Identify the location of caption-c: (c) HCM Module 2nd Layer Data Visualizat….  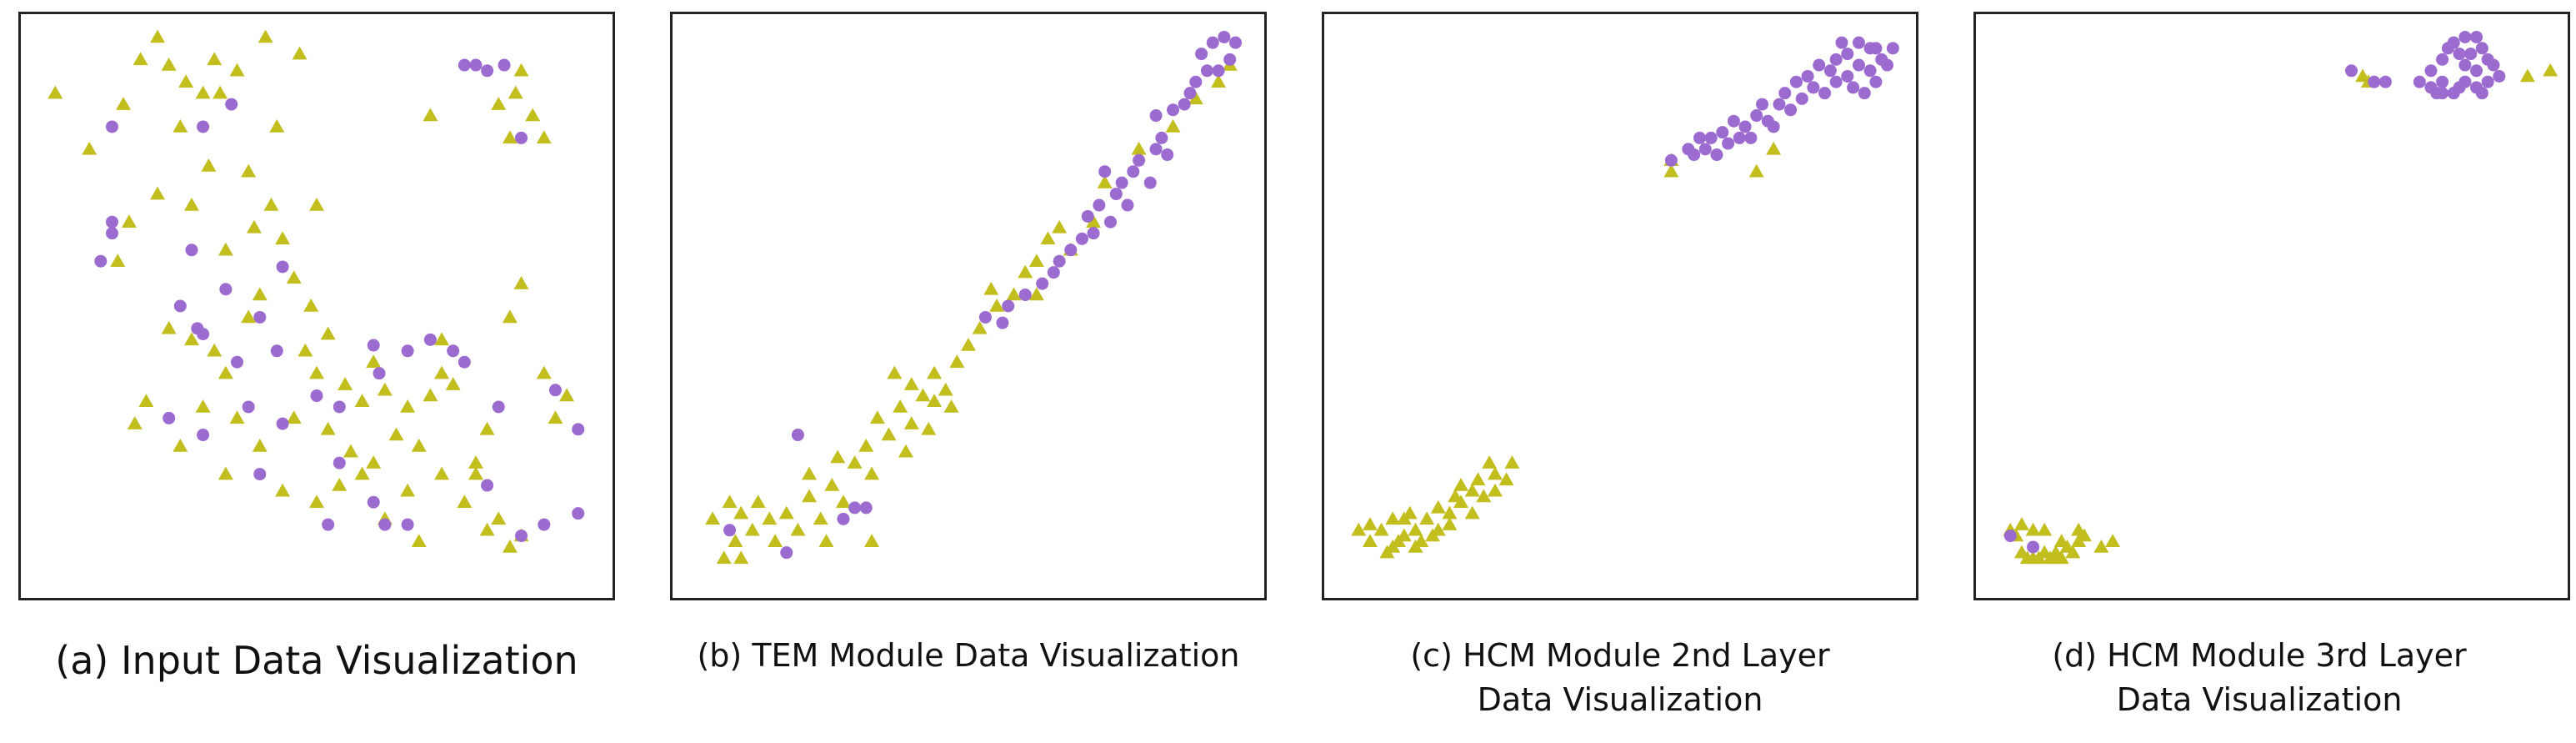
(1620, 678).